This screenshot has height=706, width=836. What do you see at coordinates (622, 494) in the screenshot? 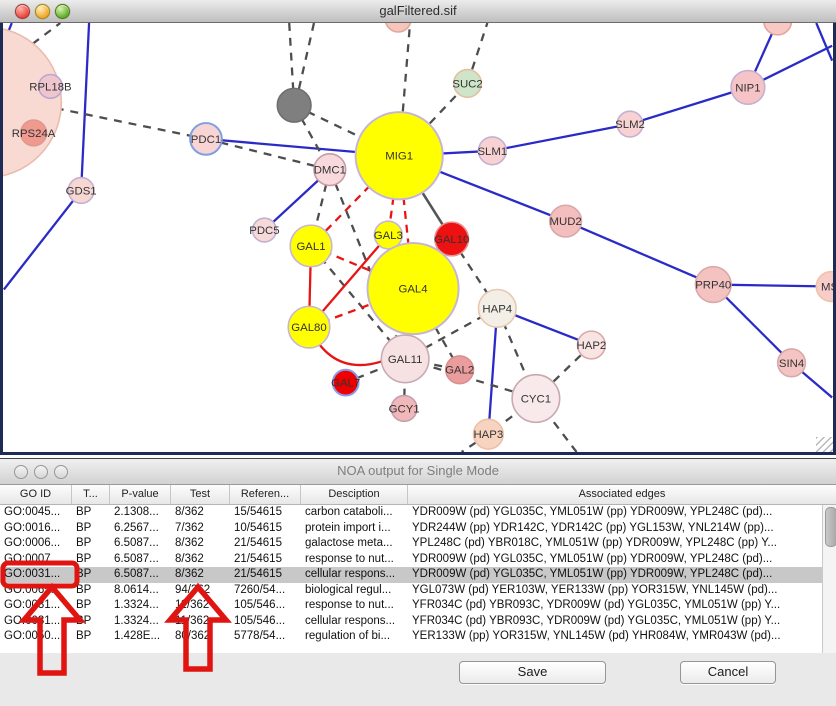
I see `column-header-associatededges: Associated edges` at bounding box center [622, 494].